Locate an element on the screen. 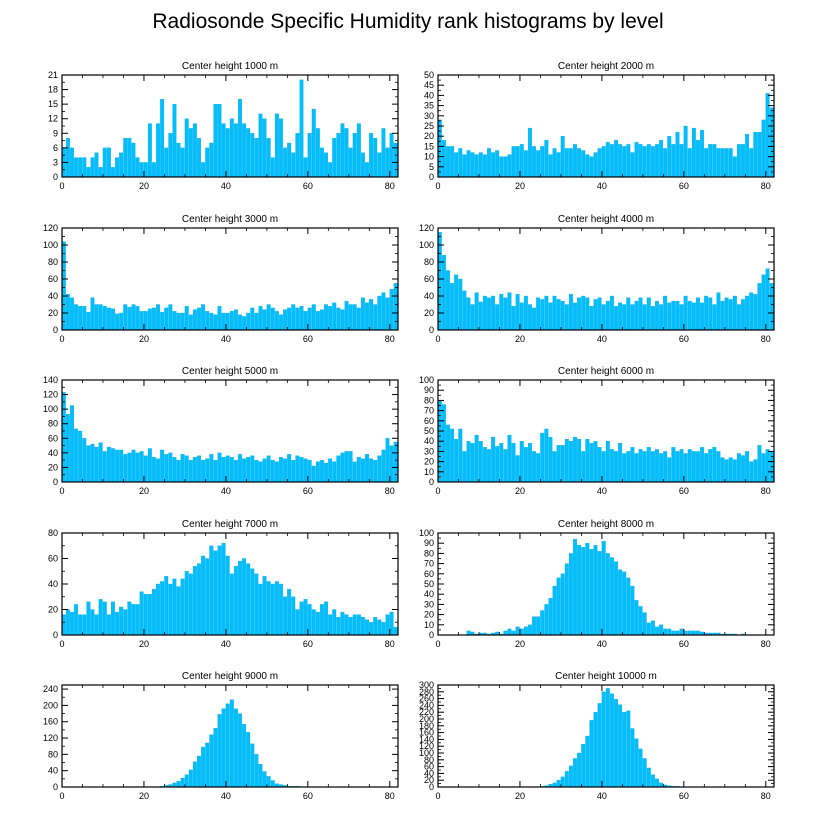 This screenshot has width=816, height=824. y-tick-label: 15 is located at coordinates (53, 104).